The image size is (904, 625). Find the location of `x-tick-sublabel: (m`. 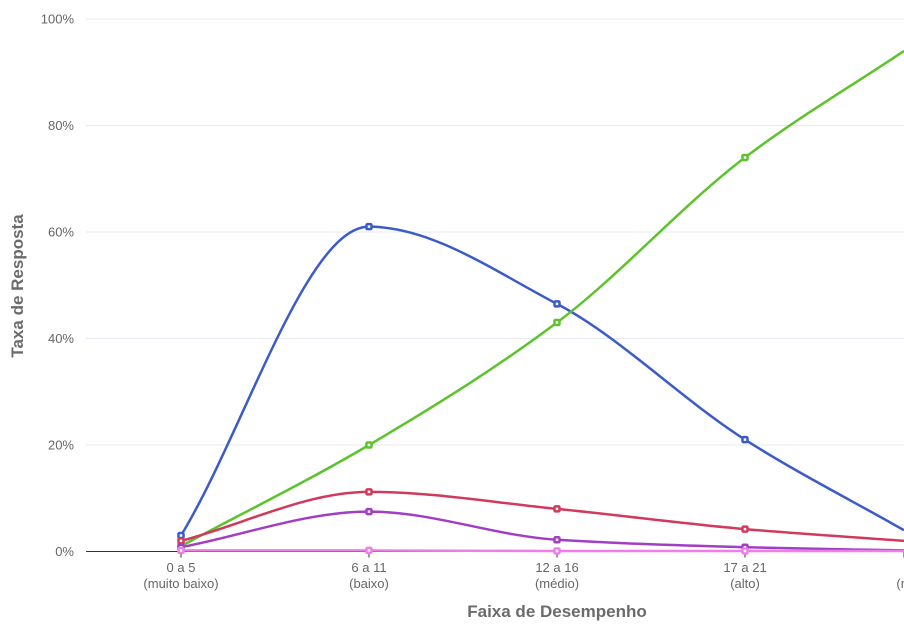

x-tick-sublabel: (m is located at coordinates (900, 583).